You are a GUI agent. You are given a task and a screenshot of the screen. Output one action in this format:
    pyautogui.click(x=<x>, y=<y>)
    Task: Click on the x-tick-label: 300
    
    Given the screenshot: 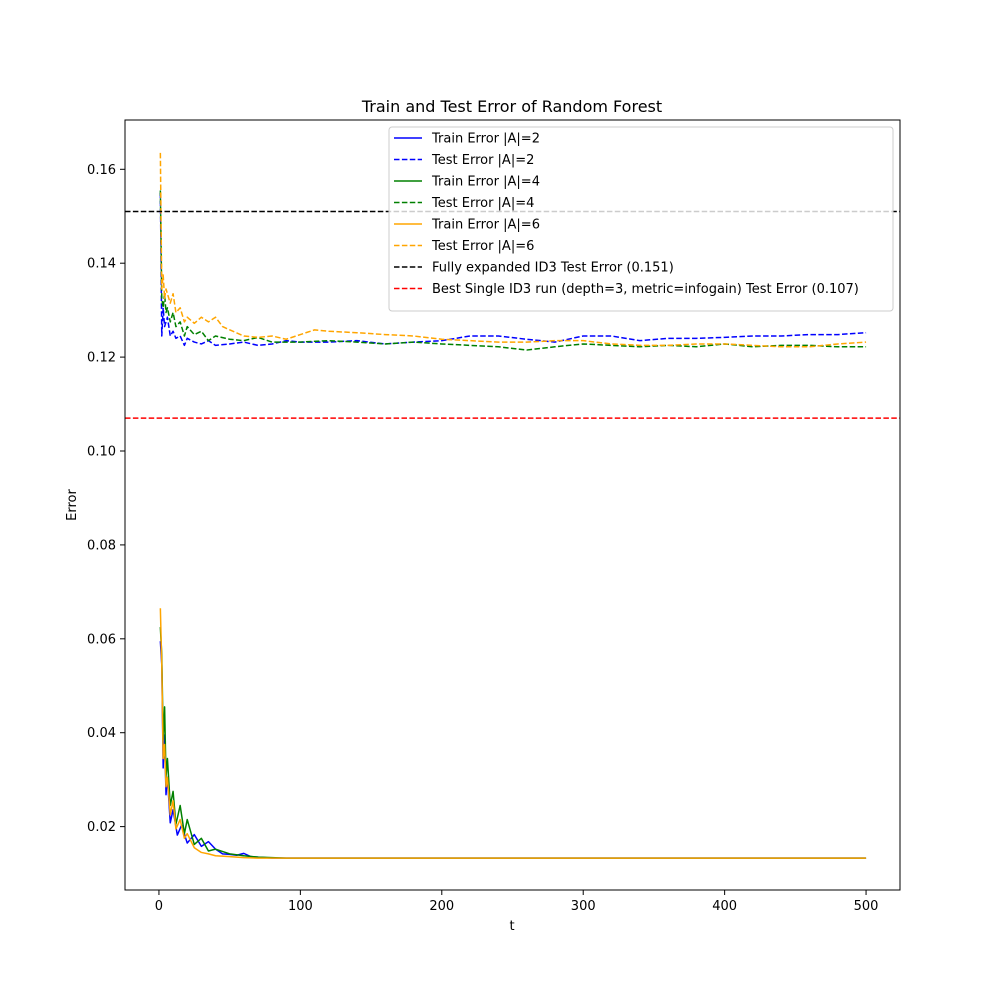 What is the action you would take?
    pyautogui.click(x=583, y=906)
    